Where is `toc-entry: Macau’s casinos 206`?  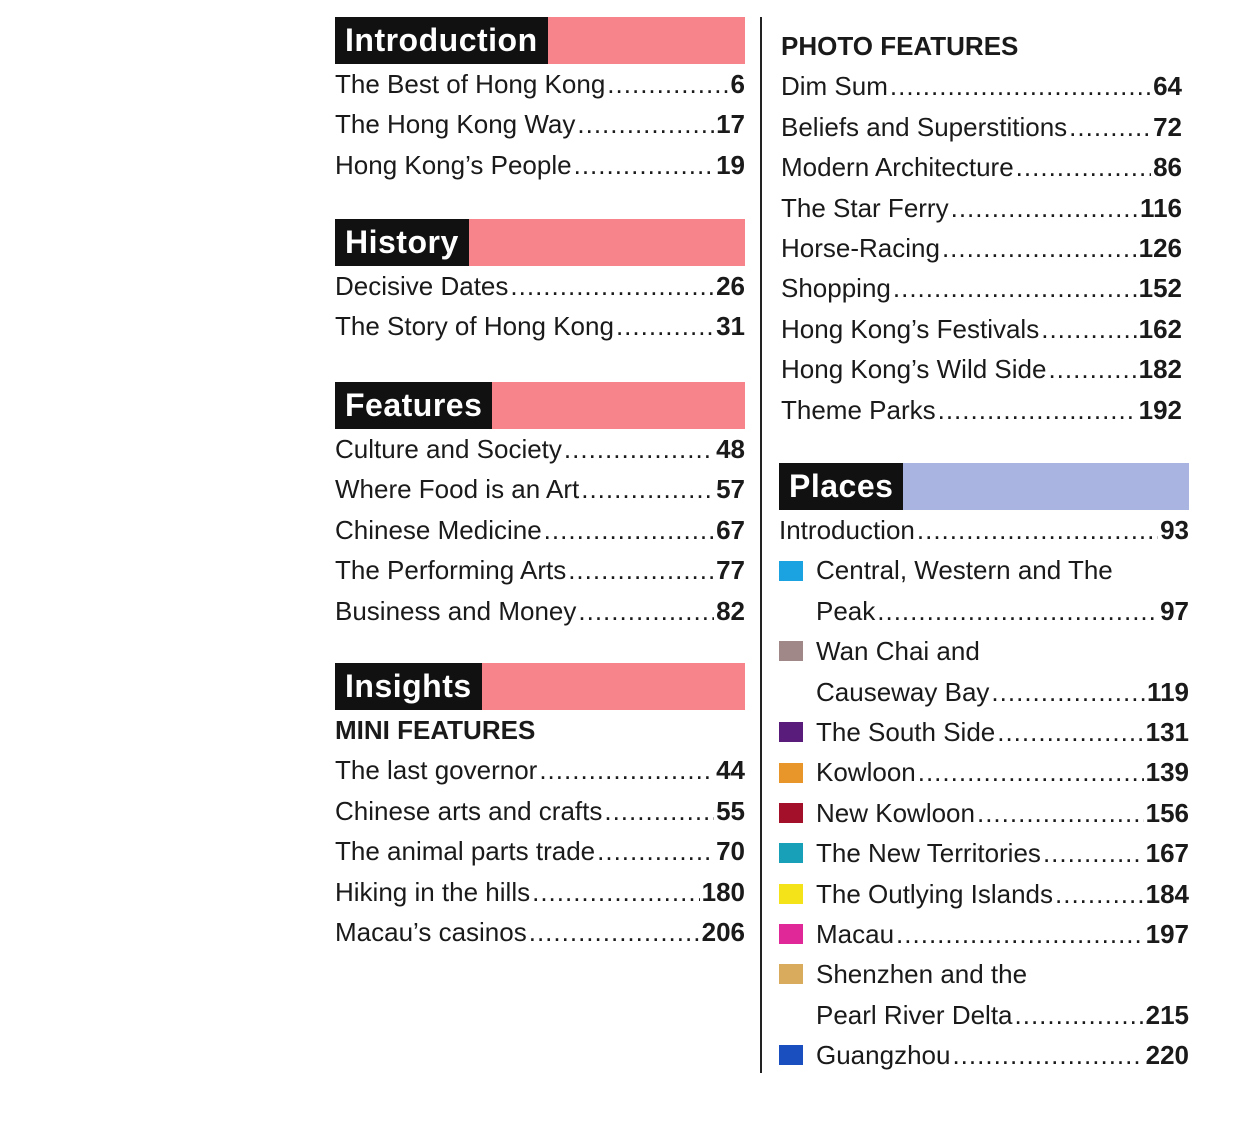
toc-entry: Macau’s casinos 206 is located at coordinates (540, 932).